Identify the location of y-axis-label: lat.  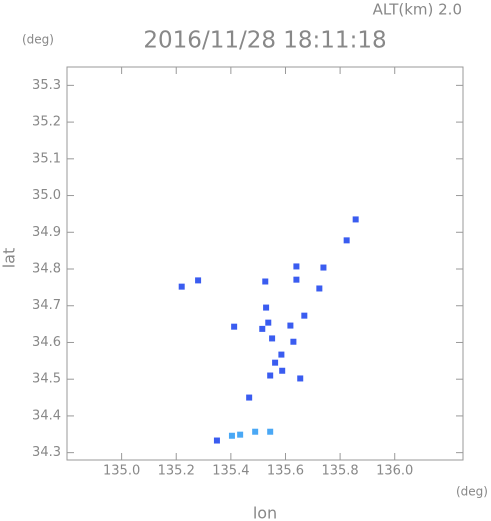
(9, 258).